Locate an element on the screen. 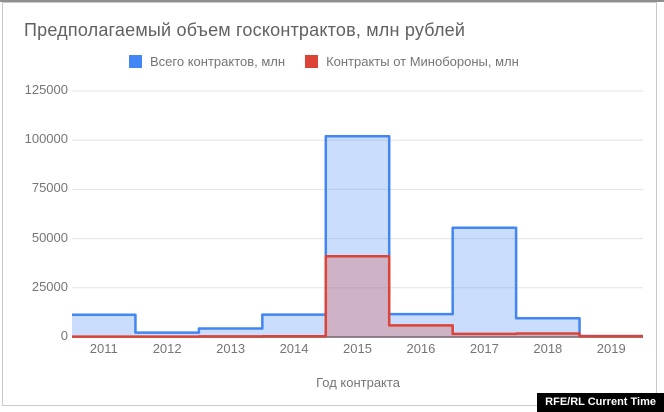 The height and width of the screenshot is (412, 664). x-axis-title: Год контракта is located at coordinates (358, 382).